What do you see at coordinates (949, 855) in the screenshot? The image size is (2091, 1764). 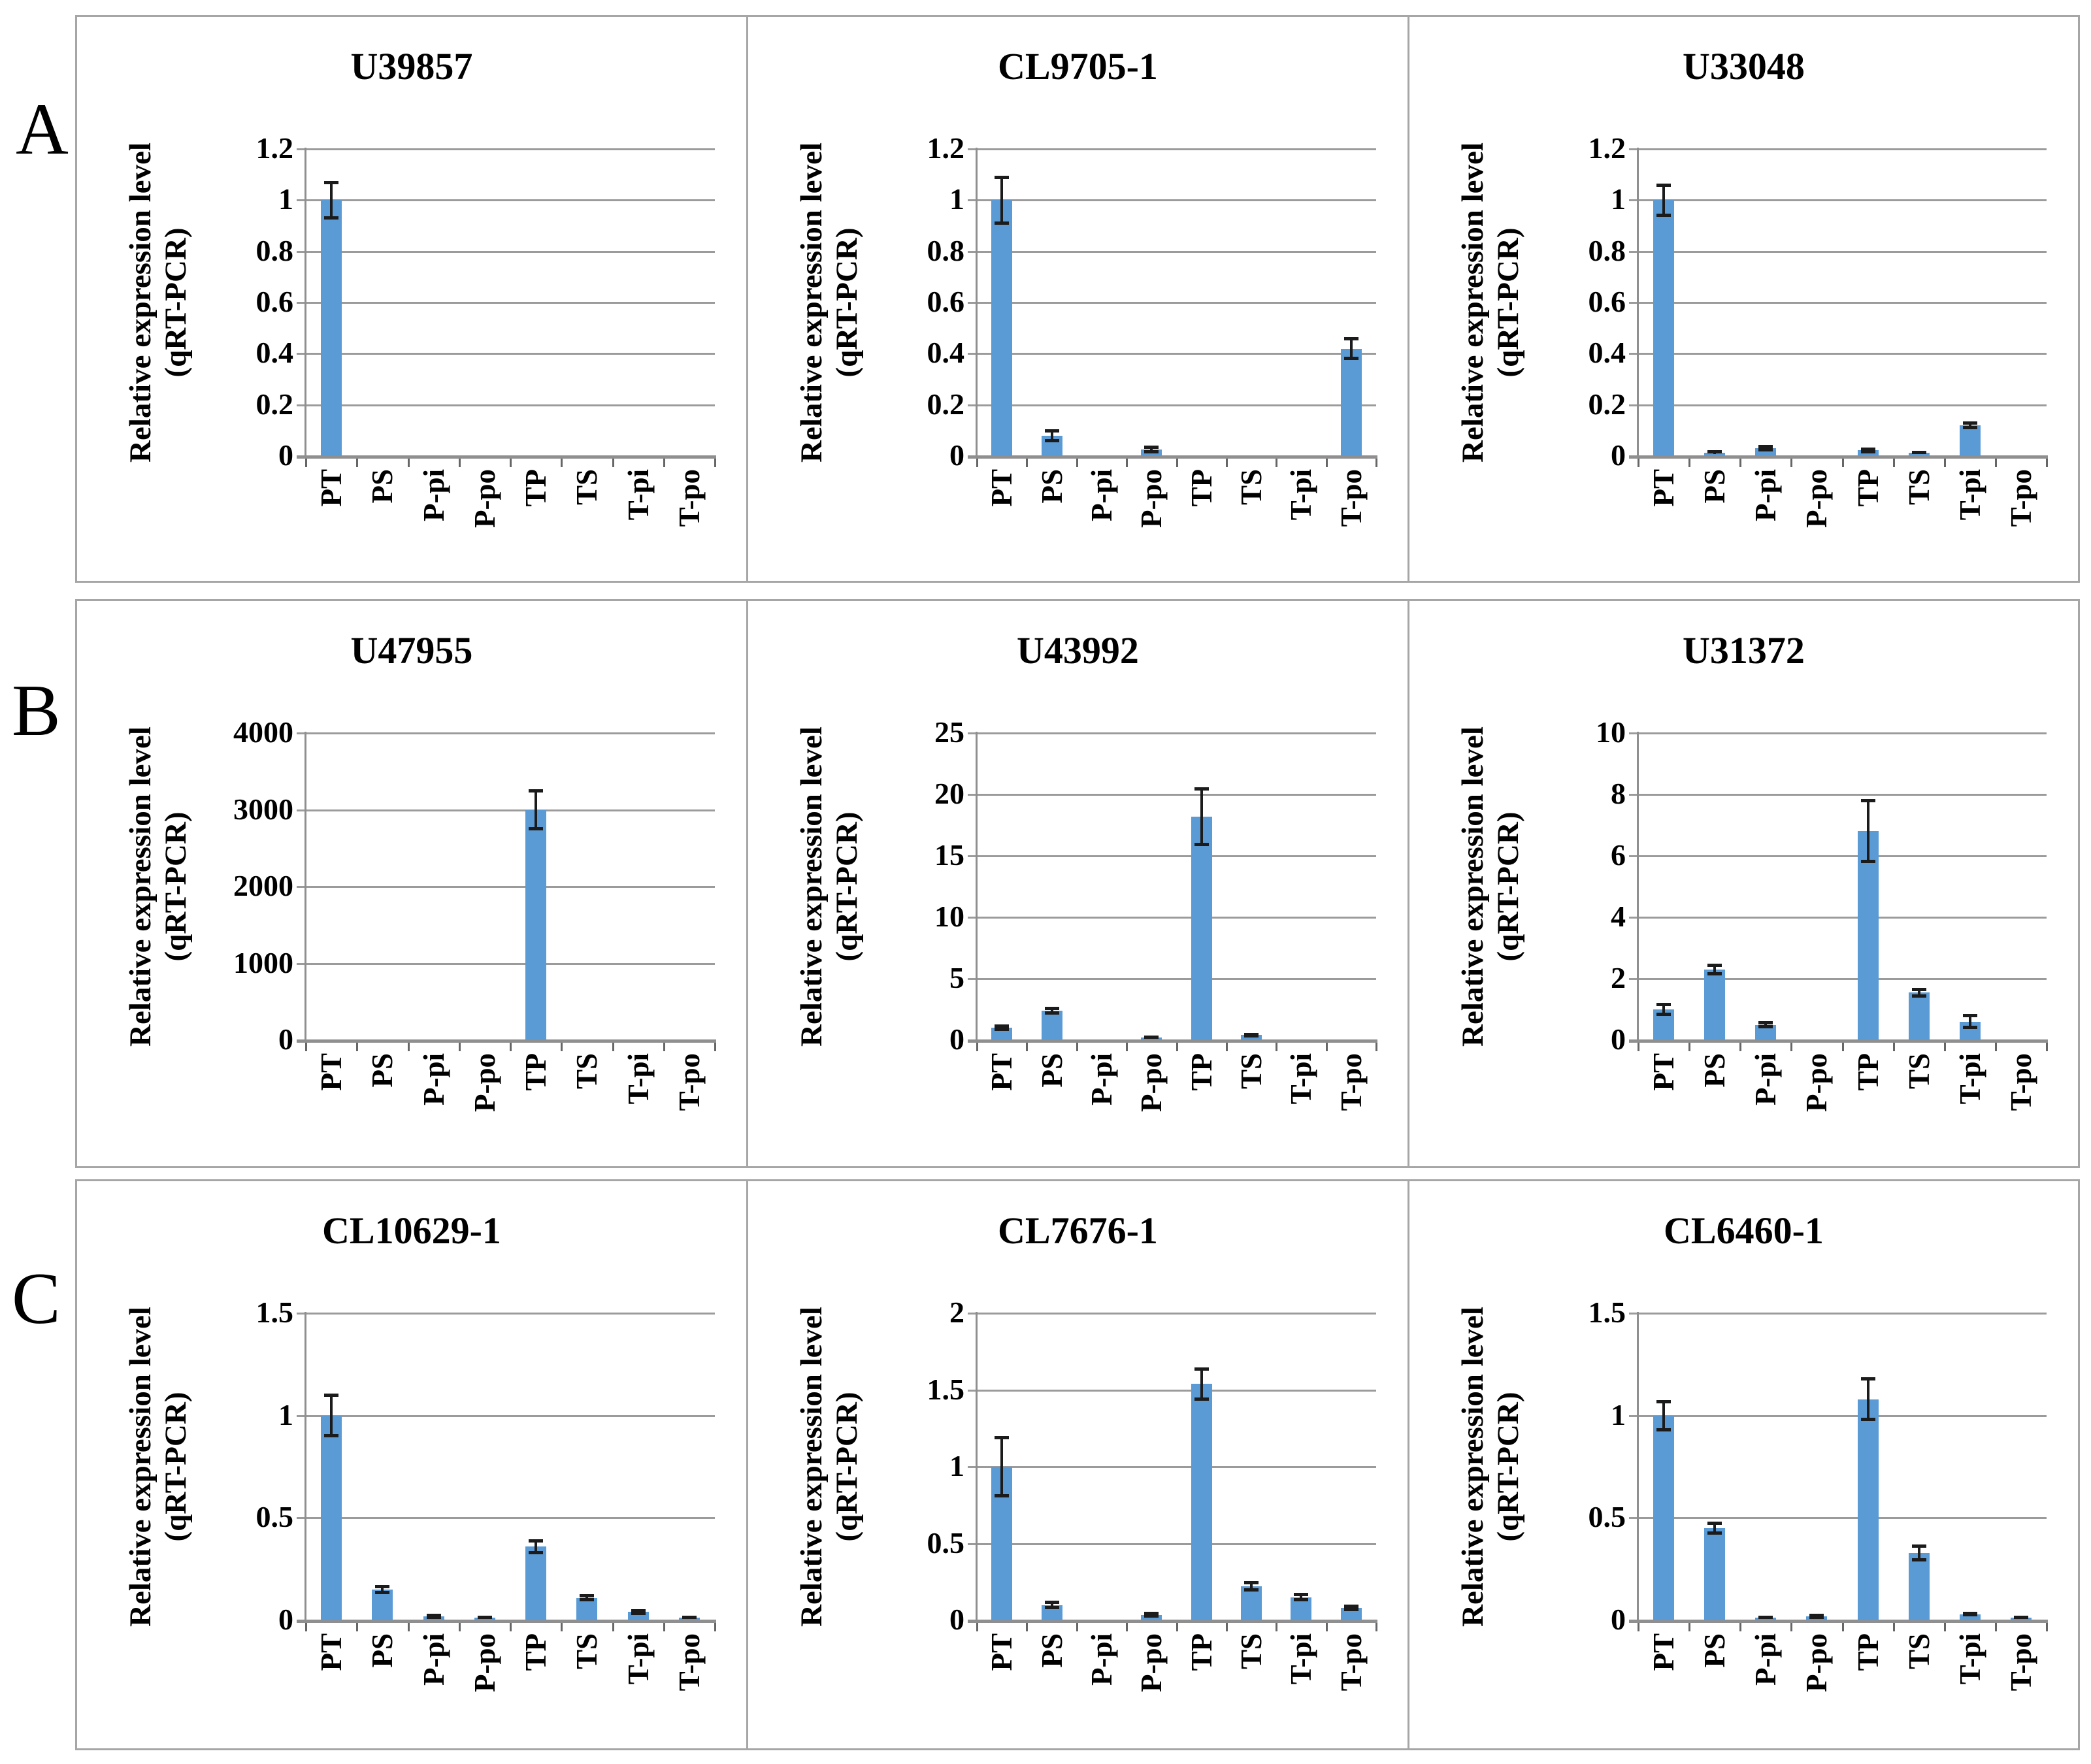 I see `y-tick-label: 15` at bounding box center [949, 855].